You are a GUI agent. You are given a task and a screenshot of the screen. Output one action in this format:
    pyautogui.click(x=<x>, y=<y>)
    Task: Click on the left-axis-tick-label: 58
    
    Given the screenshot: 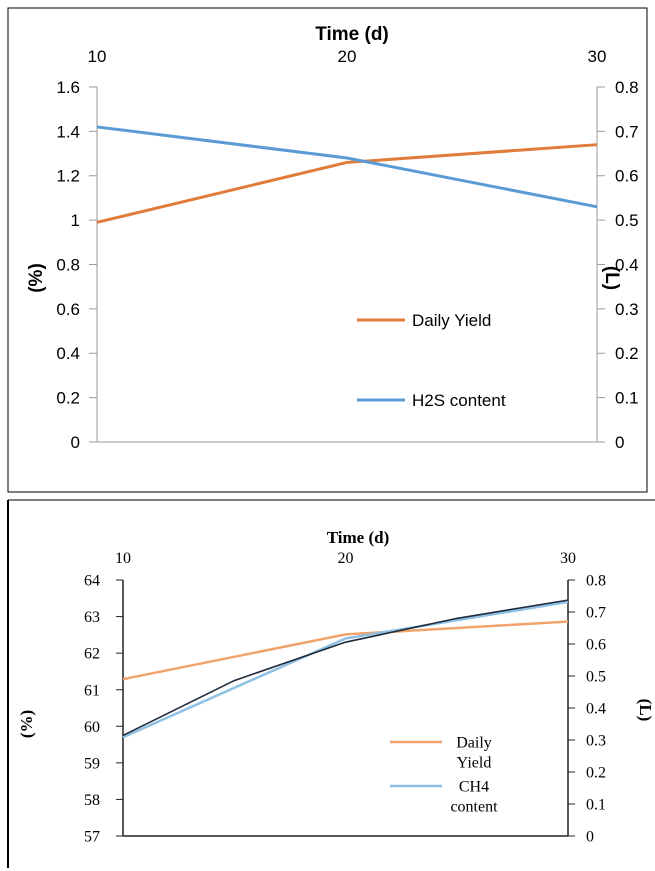 What is the action you would take?
    pyautogui.click(x=92, y=800)
    